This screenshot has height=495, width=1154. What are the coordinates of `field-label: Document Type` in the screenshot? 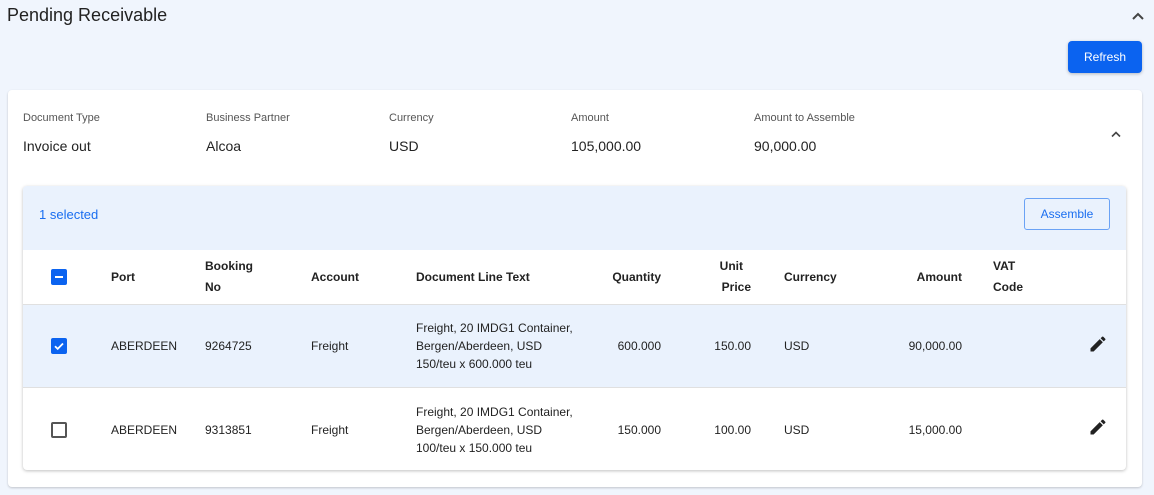 It's located at (61, 118).